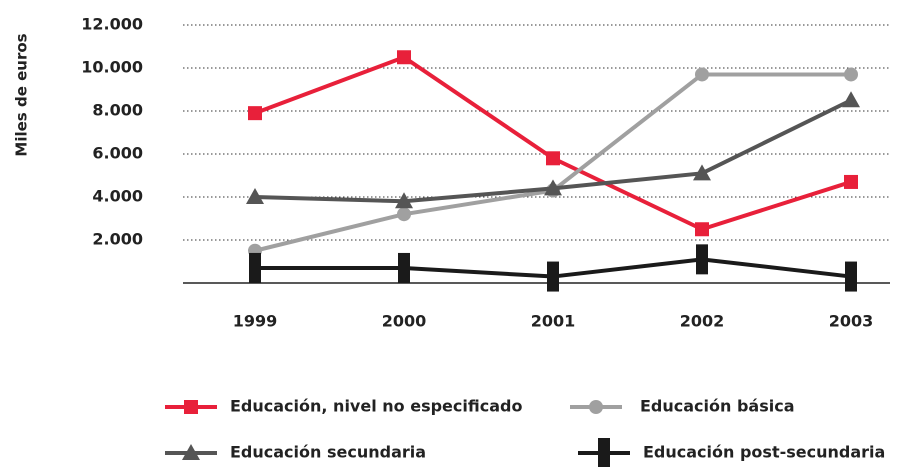 This screenshot has height=467, width=918. Describe the element at coordinates (553, 321) in the screenshot. I see `x-tick-label: 2001` at that location.